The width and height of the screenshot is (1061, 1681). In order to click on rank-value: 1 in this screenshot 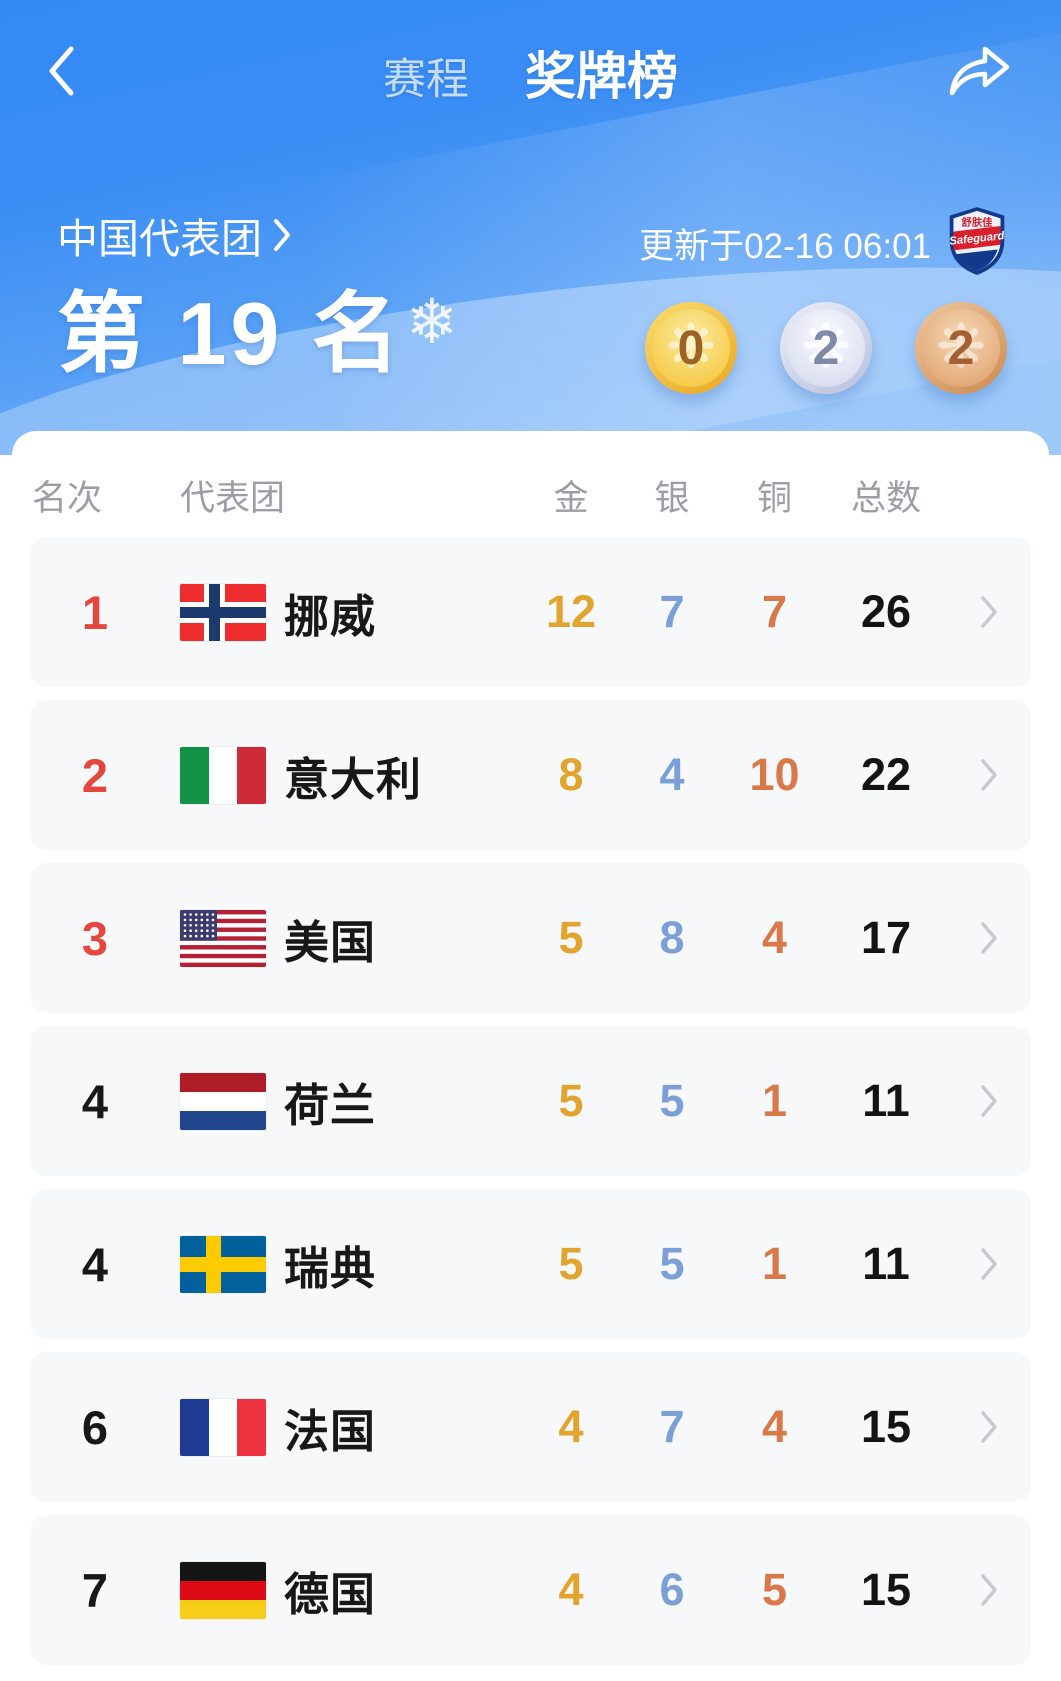, I will do `click(95, 612)`.